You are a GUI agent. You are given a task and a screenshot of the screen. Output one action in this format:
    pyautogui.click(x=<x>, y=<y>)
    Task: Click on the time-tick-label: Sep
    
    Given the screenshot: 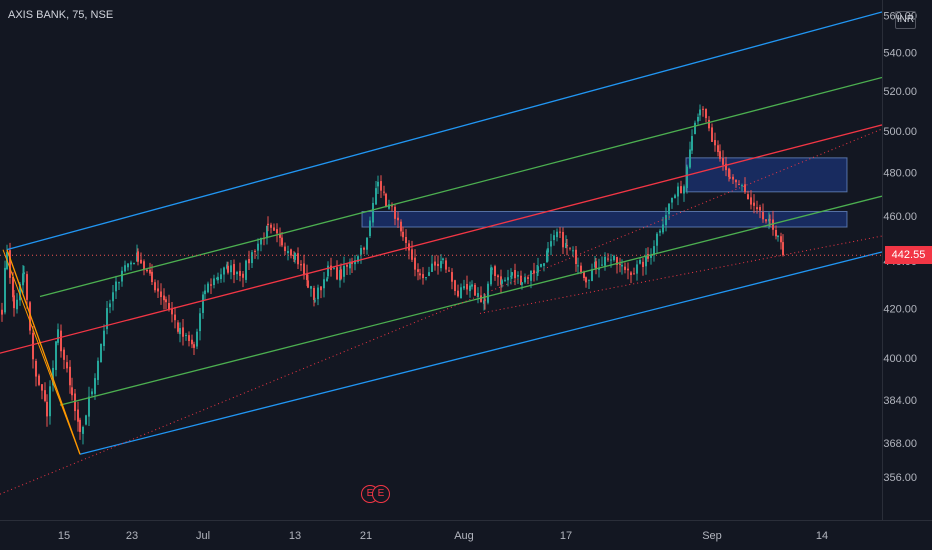 What is the action you would take?
    pyautogui.click(x=712, y=536)
    